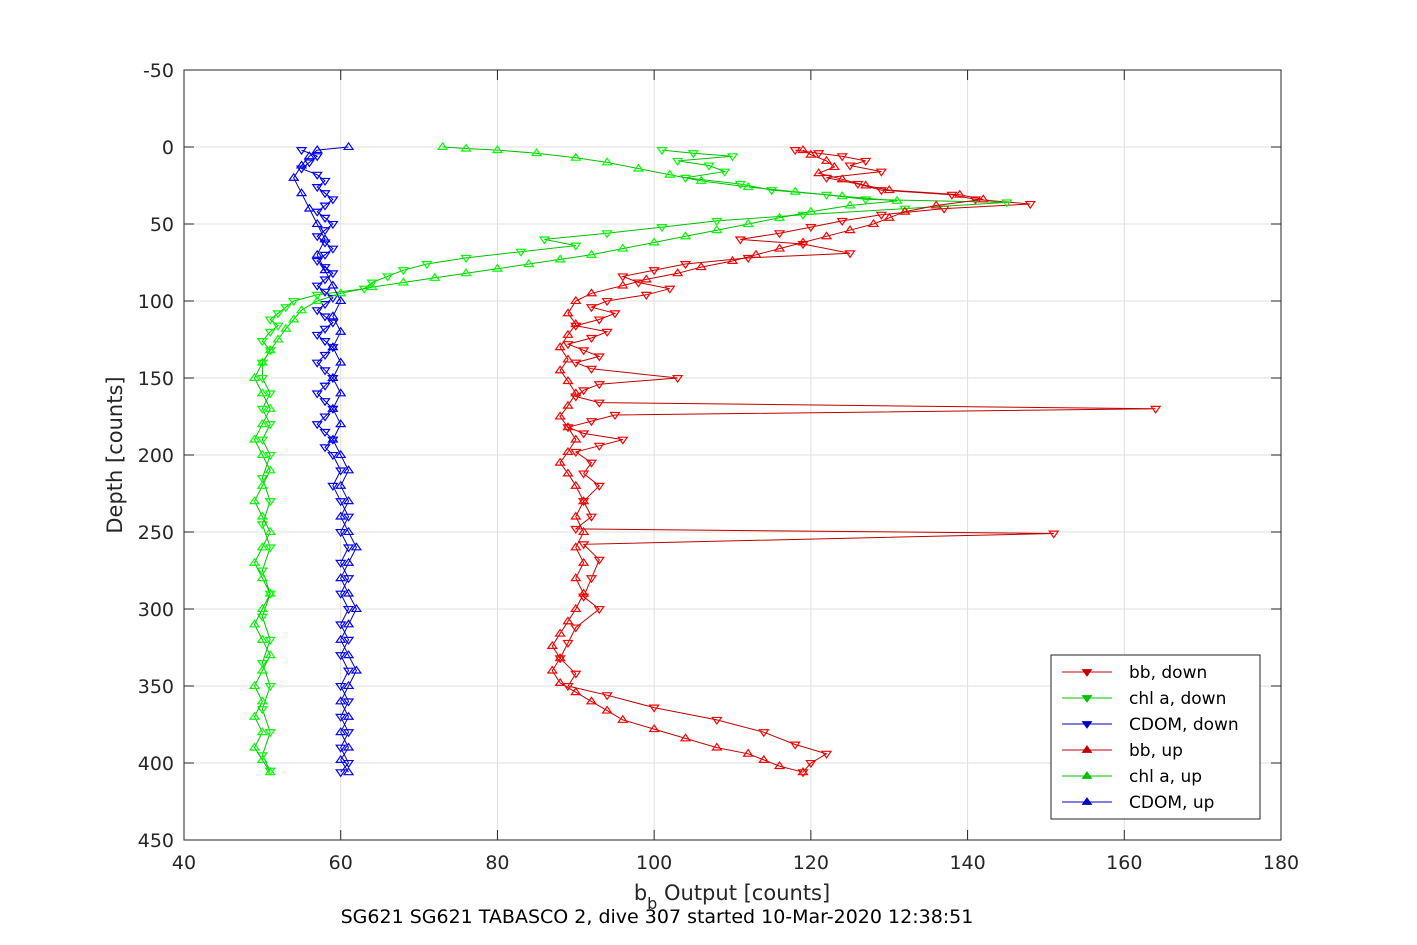  Describe the element at coordinates (1132, 777) in the screenshot. I see `legend-entry: chl a, up` at that location.